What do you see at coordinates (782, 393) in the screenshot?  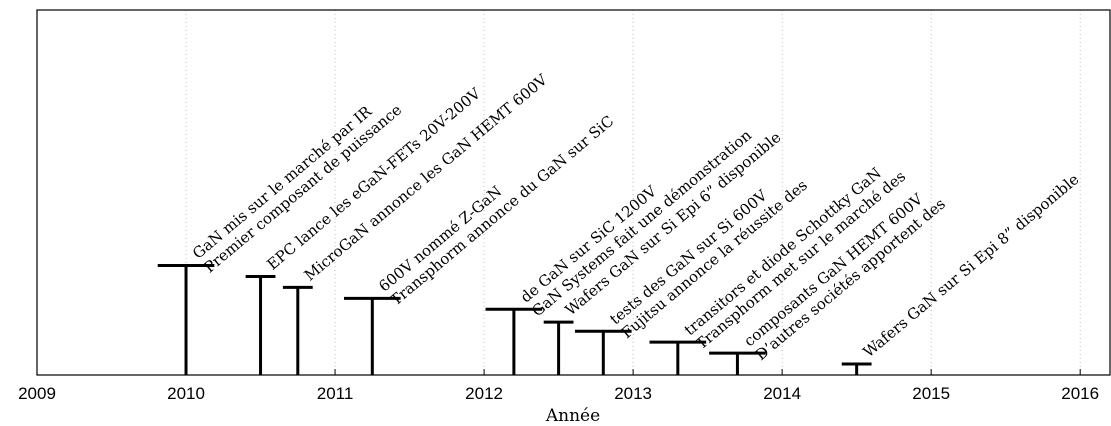 I see `x-tick-label: 2014` at bounding box center [782, 393].